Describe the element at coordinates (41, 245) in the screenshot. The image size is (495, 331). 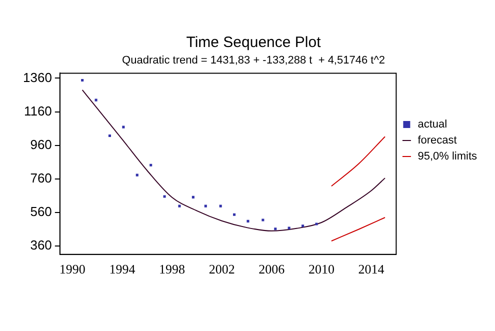
I see `y-tick-label: 360` at that location.